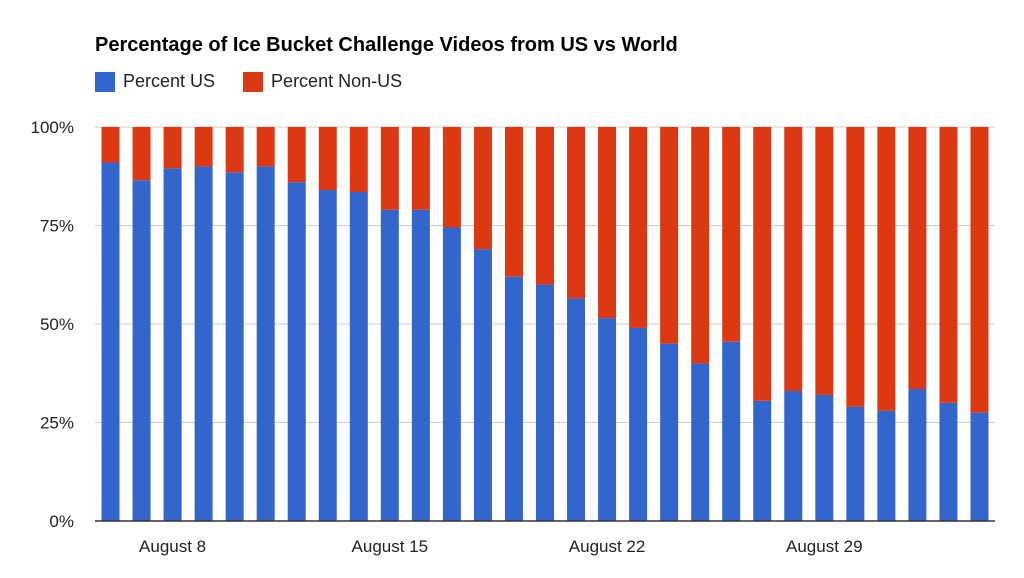 The image size is (1024, 578). What do you see at coordinates (824, 546) in the screenshot?
I see `x-tick-label: August 29` at bounding box center [824, 546].